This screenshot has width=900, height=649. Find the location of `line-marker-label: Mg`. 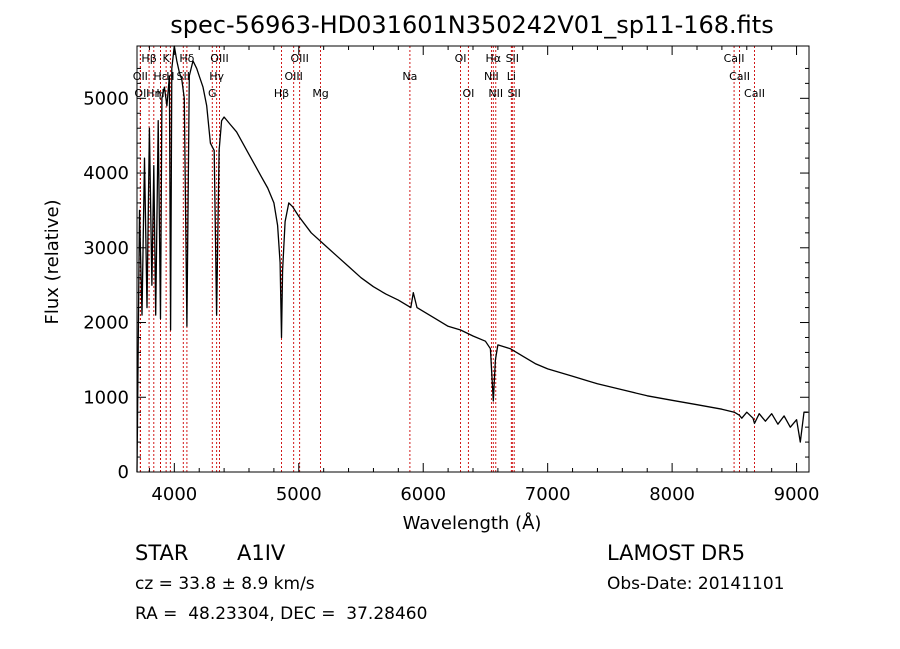

line-marker-label: Mg is located at coordinates (320, 93).